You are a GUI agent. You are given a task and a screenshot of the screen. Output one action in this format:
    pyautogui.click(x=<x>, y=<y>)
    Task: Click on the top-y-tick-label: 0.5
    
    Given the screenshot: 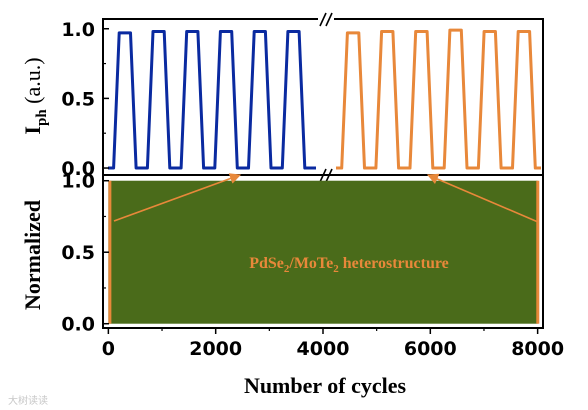 What is the action you would take?
    pyautogui.click(x=78, y=99)
    